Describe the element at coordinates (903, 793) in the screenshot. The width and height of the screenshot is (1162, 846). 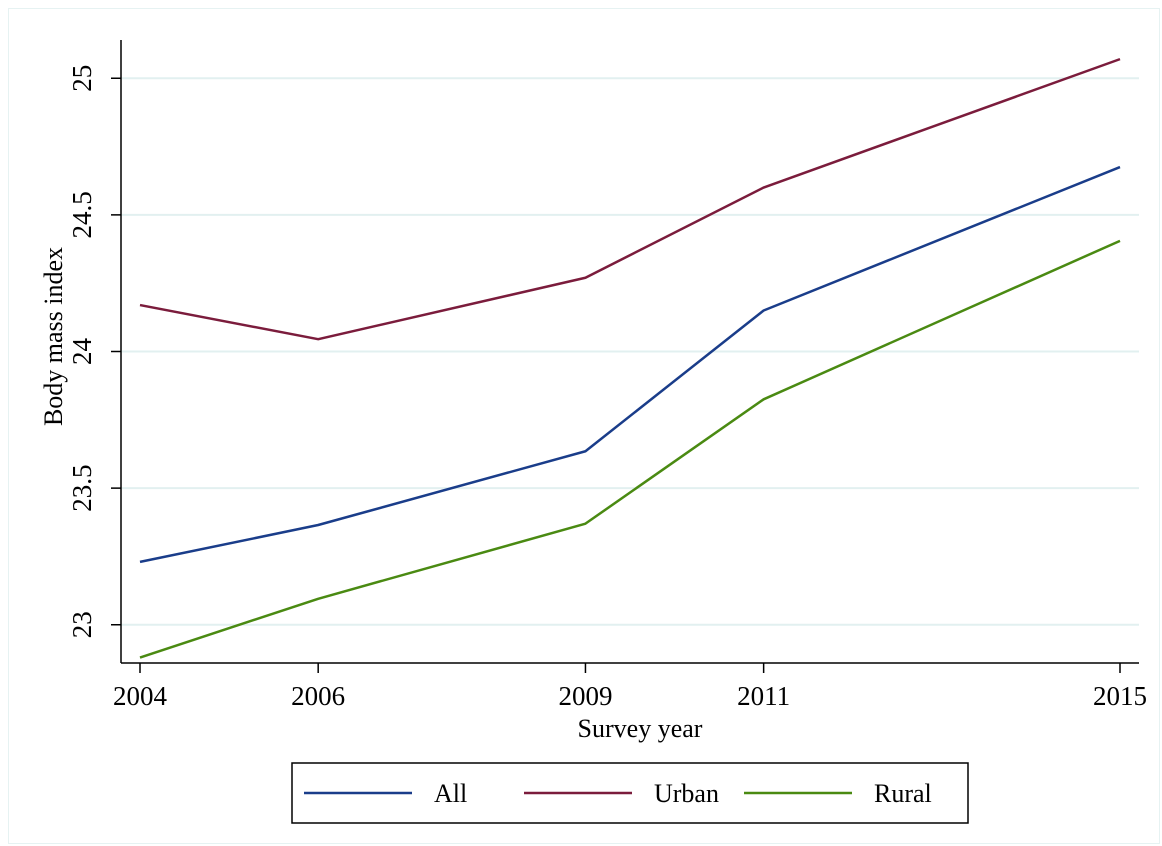
I see `legend-label-rural: Rural` at that location.